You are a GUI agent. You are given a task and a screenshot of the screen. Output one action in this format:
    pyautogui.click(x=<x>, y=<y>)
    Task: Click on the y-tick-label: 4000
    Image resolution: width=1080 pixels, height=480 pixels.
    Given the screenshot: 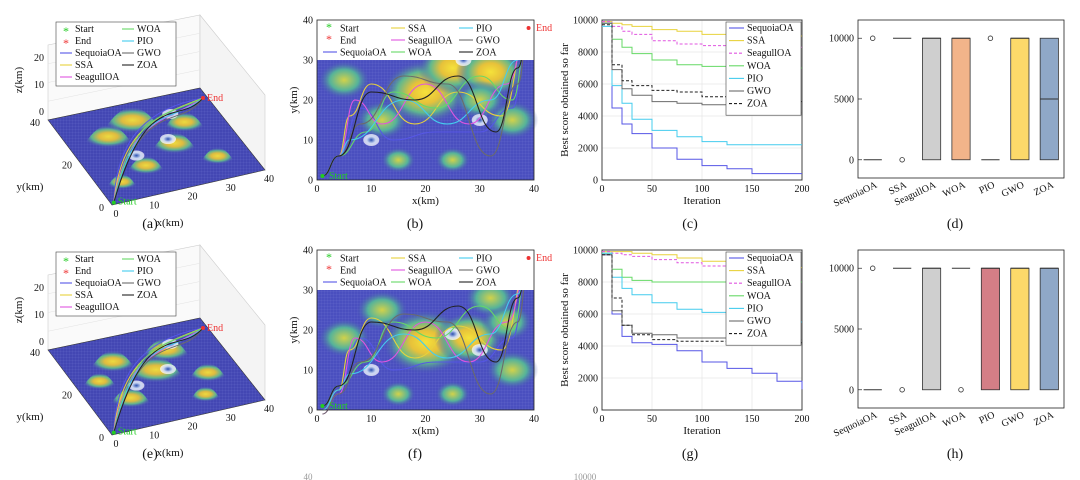 What is the action you would take?
    pyautogui.click(x=588, y=347)
    